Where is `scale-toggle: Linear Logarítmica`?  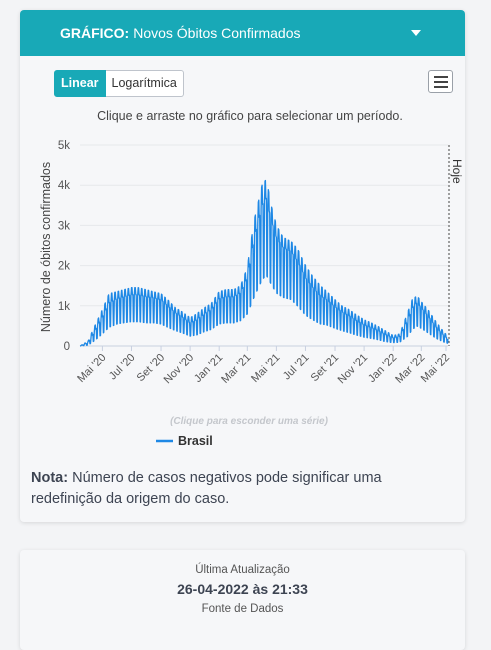 scale-toggle: Linear Logarítmica is located at coordinates (119, 83).